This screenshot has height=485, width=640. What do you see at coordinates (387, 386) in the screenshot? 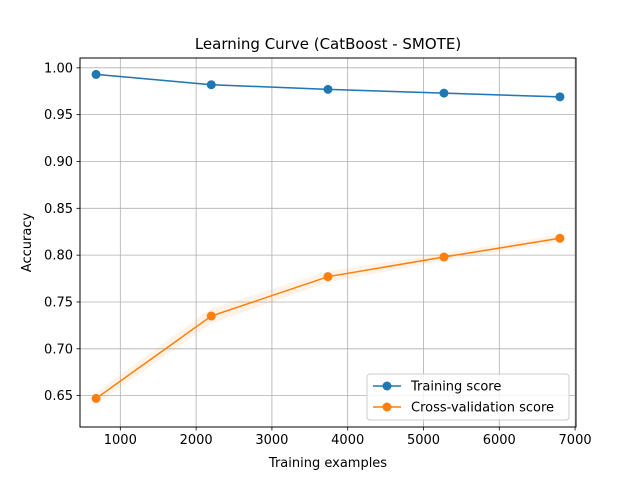
I see `legend-marker-training` at bounding box center [387, 386].